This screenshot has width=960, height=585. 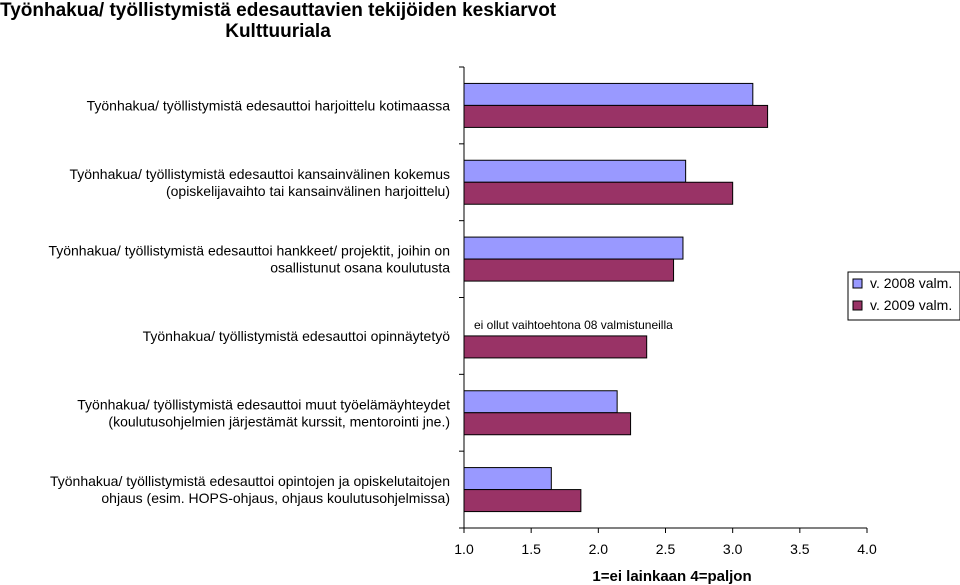 I want to click on legend-label: v. 2009 valm., so click(x=911, y=305).